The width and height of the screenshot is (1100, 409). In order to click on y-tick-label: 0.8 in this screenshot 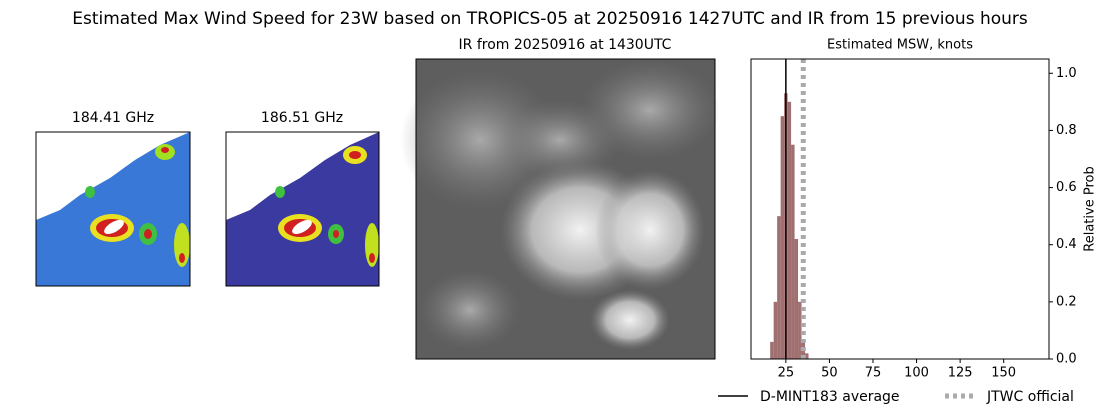, I will do `click(1066, 130)`.